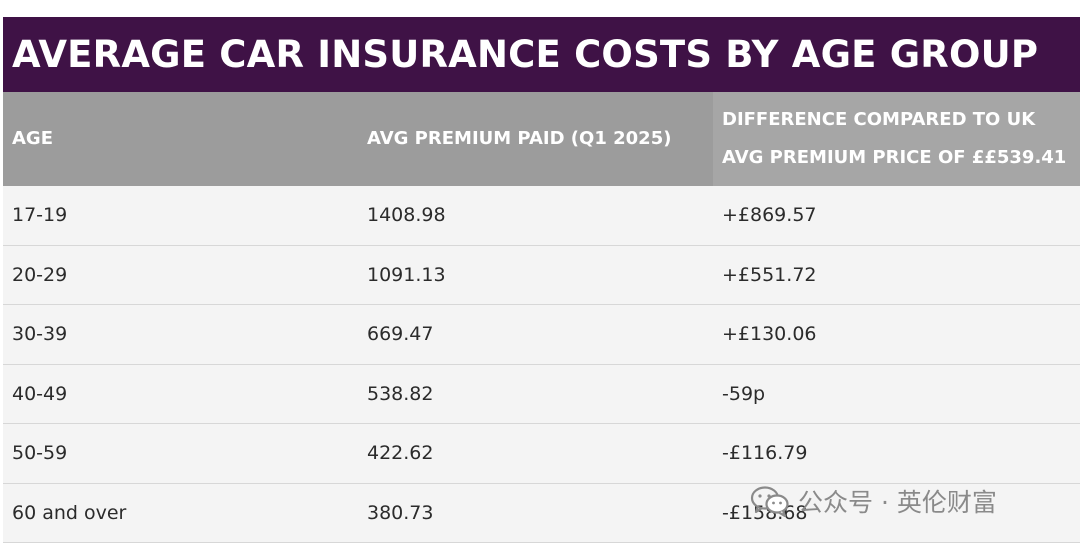 The height and width of the screenshot is (545, 1080). I want to click on cell-difference: -59p, so click(744, 393).